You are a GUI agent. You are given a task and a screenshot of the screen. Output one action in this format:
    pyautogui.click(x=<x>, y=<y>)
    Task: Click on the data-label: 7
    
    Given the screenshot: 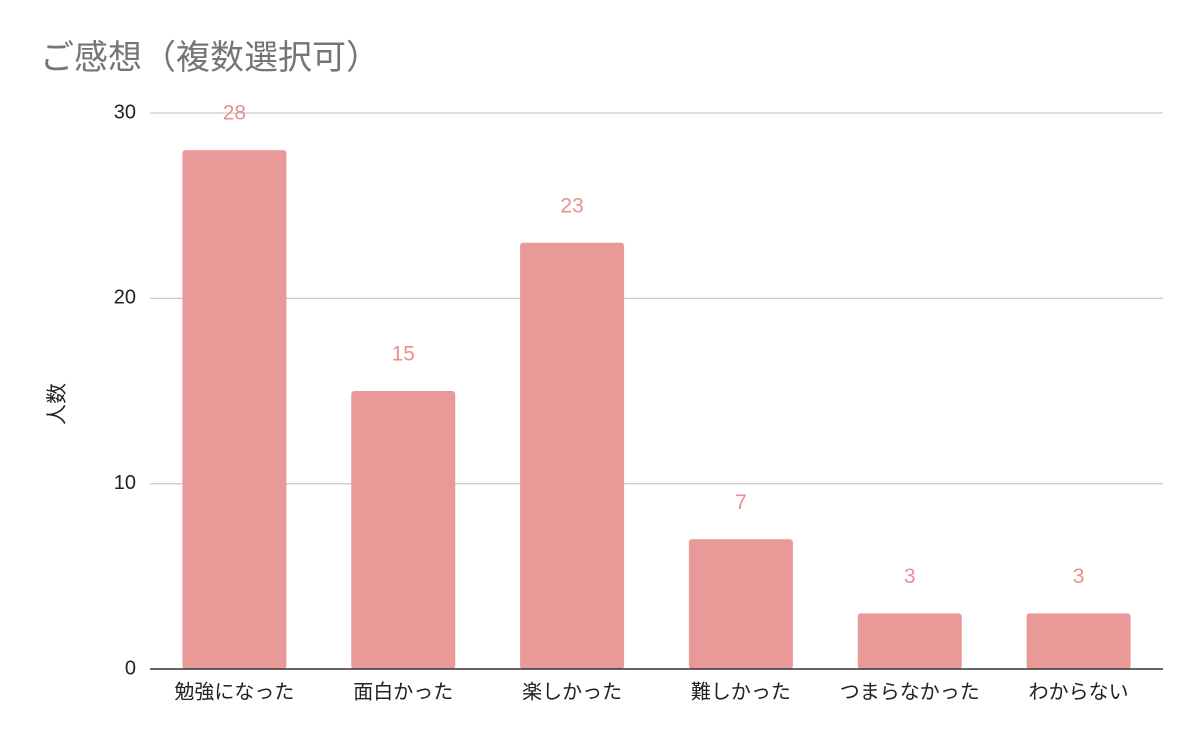 What is the action you would take?
    pyautogui.click(x=741, y=502)
    